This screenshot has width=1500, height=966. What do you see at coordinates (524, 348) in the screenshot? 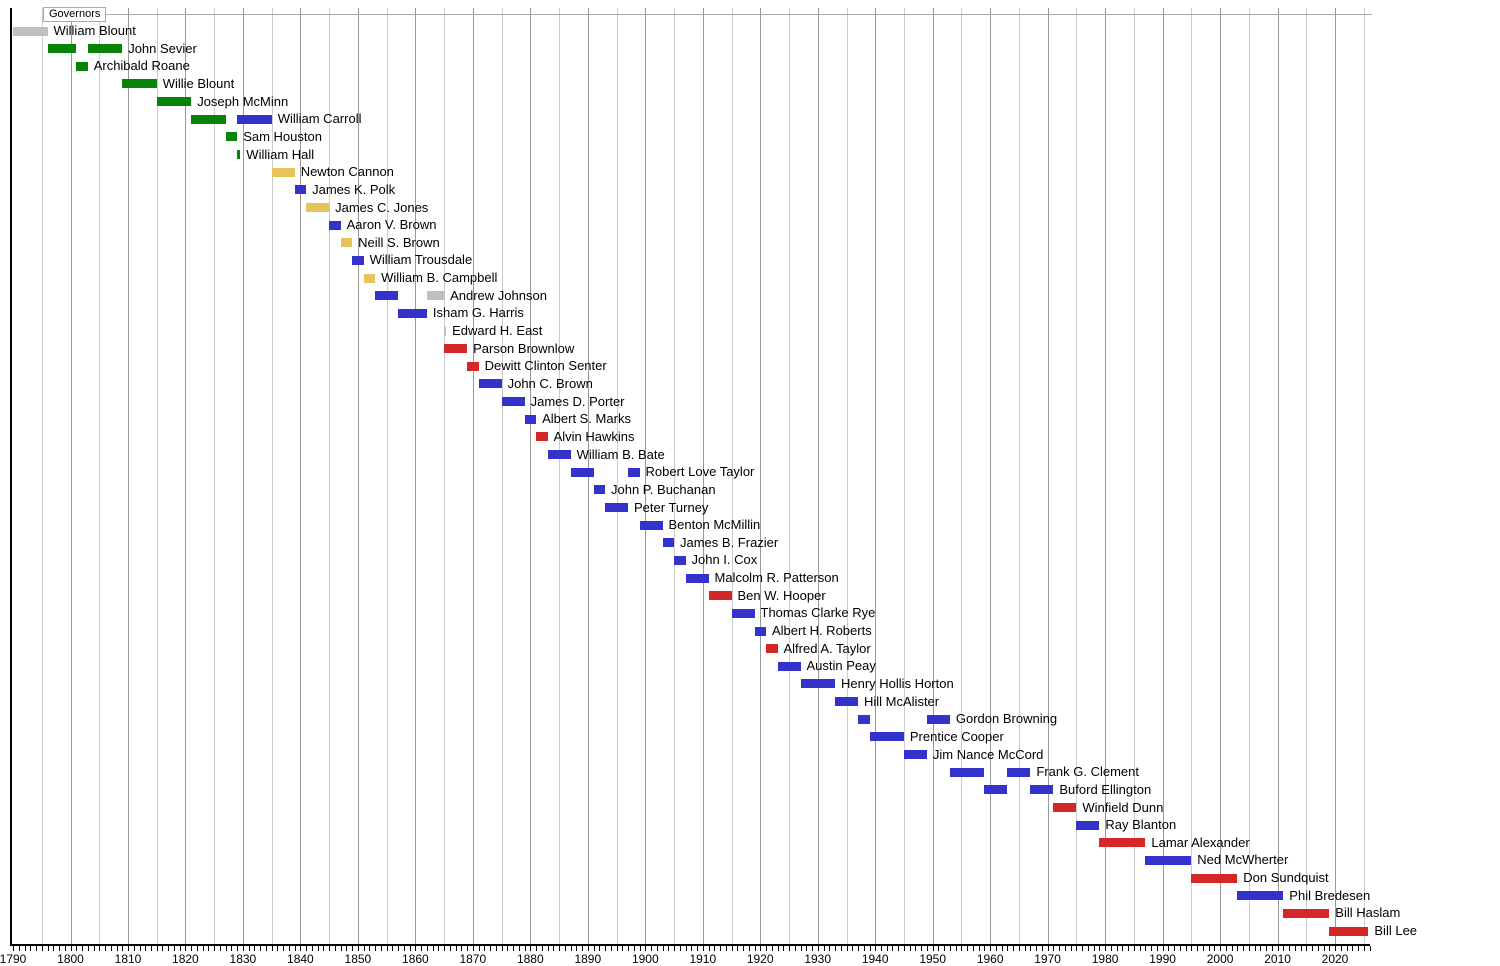
I see `governor-label: Parson Brownlow` at bounding box center [524, 348].